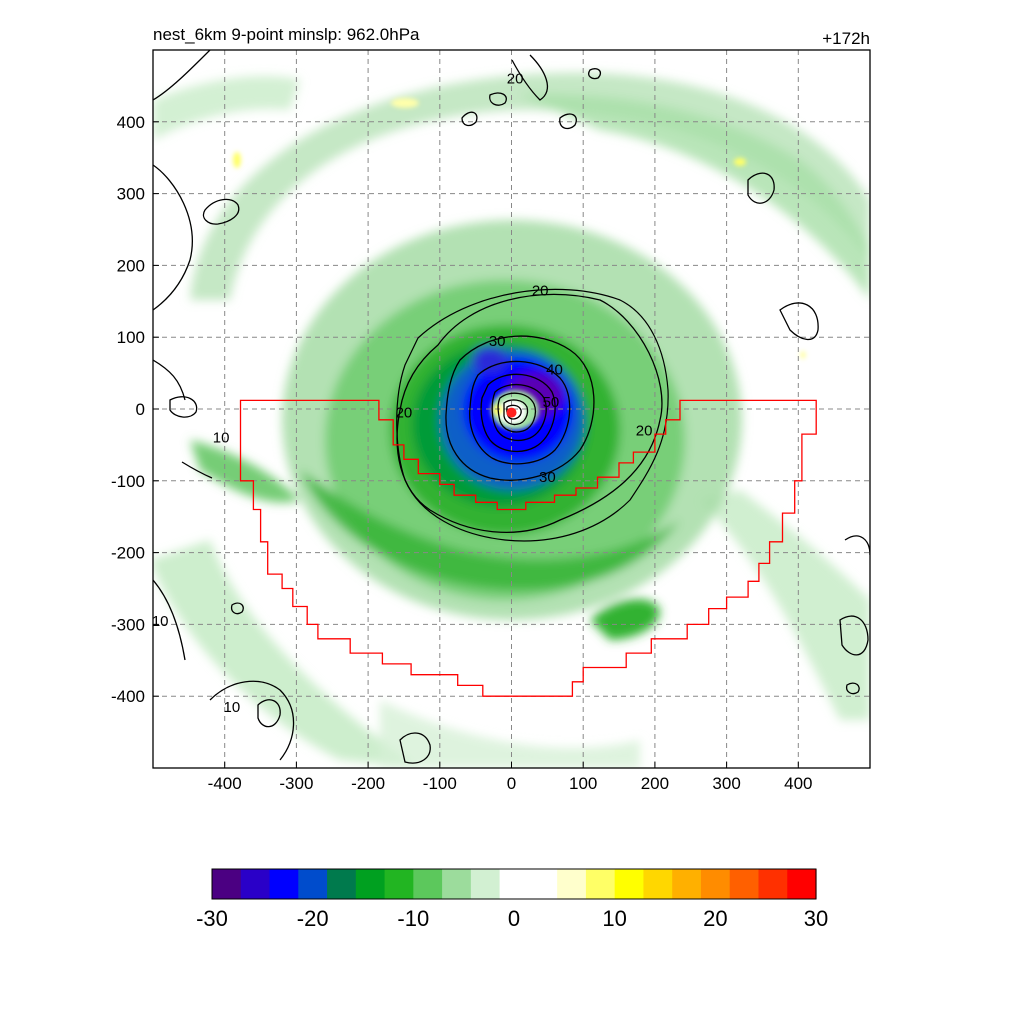  What do you see at coordinates (212, 918) in the screenshot?
I see `colorbar-tick-label: -30` at bounding box center [212, 918].